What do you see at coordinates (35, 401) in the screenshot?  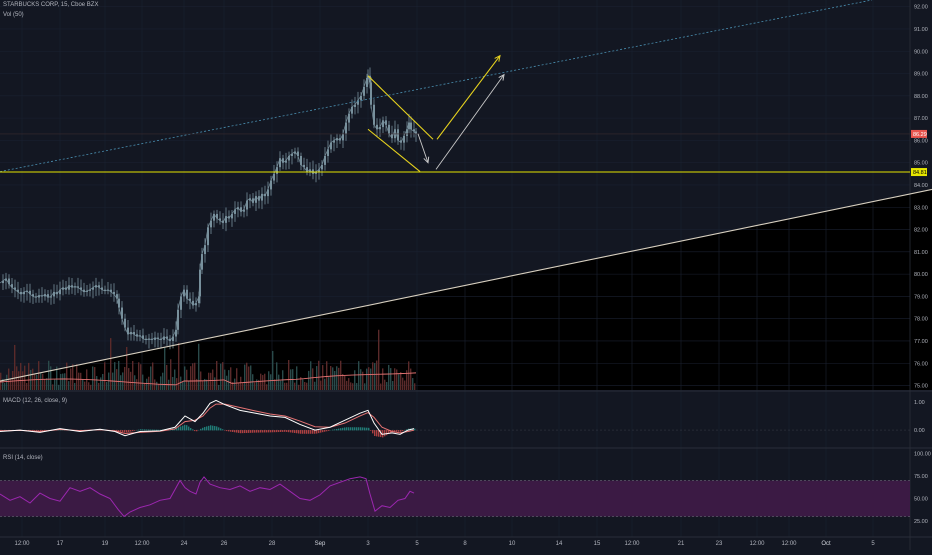 I see `macd-indicator-label: MACD (12, 26, close, 9)` at bounding box center [35, 401].